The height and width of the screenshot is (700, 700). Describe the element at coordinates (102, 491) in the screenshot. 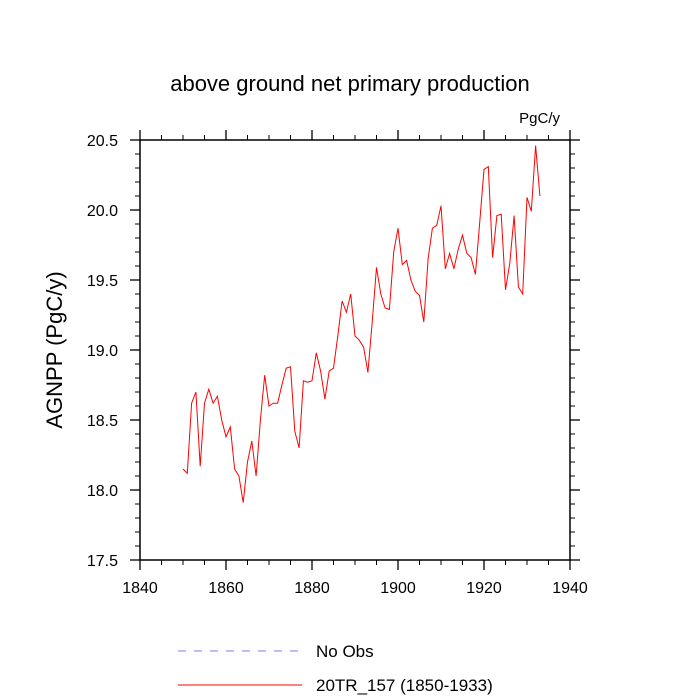

I see `y-tick-label: 18.0` at that location.